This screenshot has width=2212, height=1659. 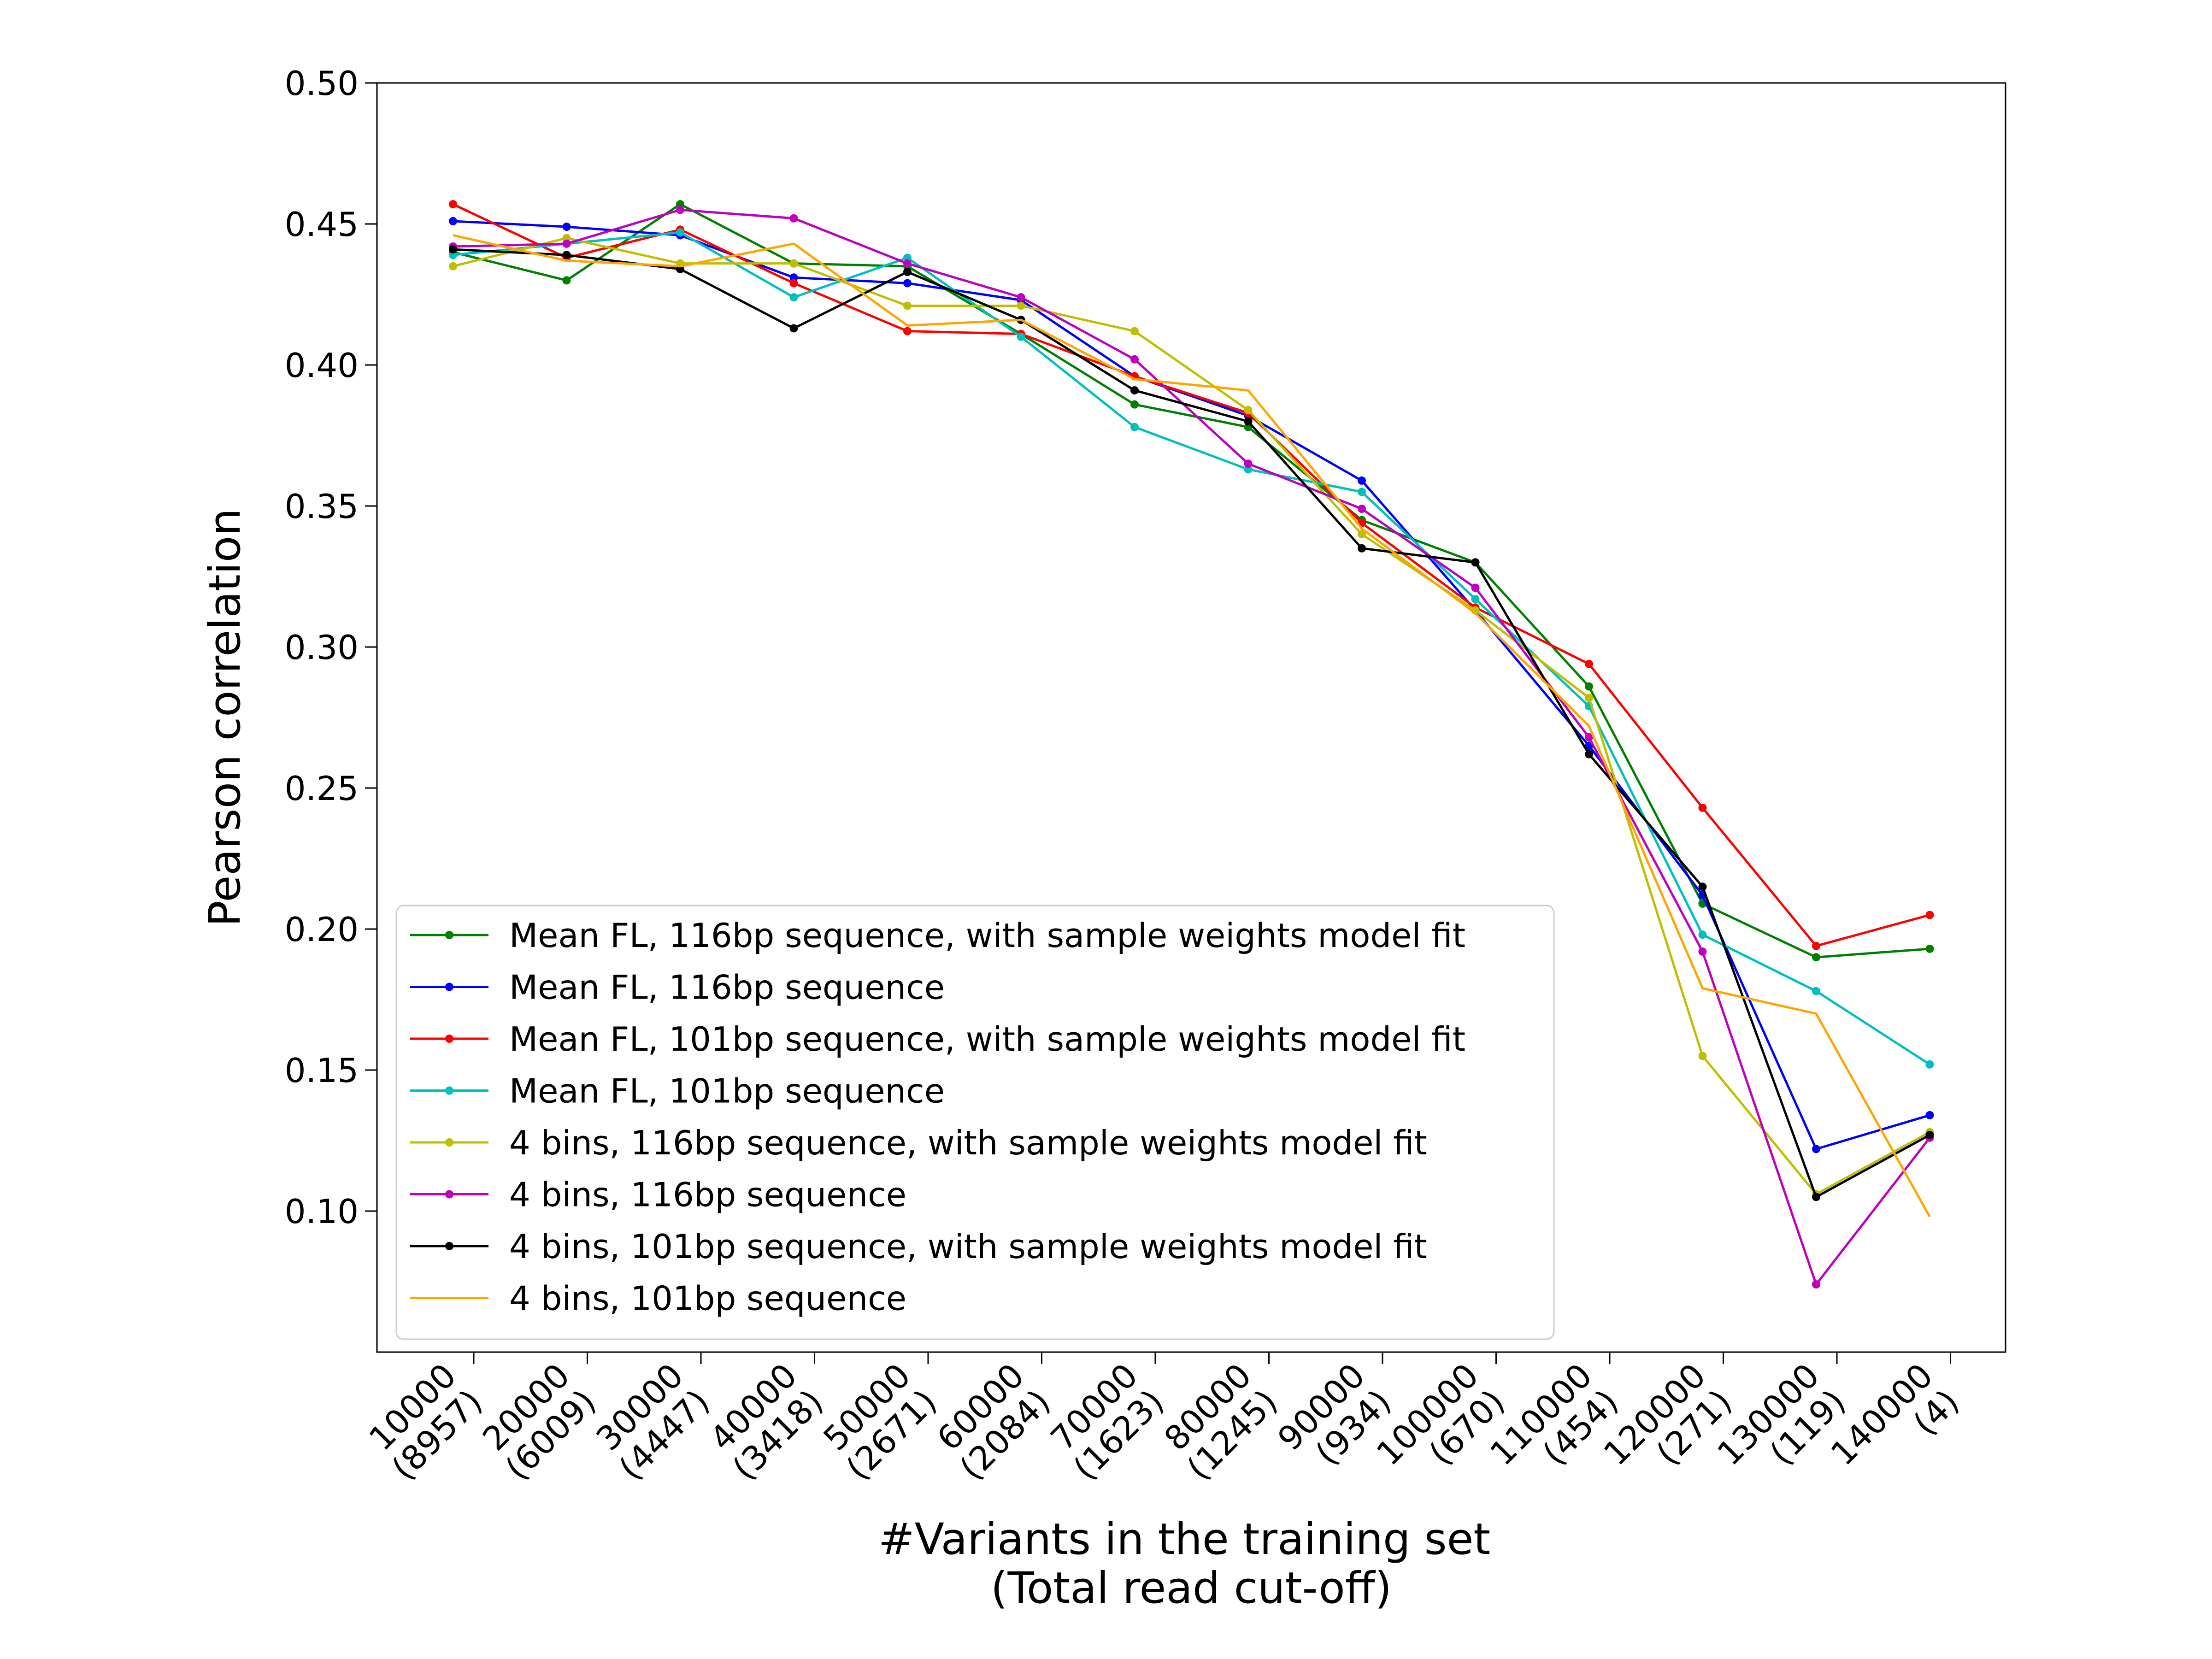 I want to click on legend-label: Mean FL, 116bp sequence, so click(x=727, y=987).